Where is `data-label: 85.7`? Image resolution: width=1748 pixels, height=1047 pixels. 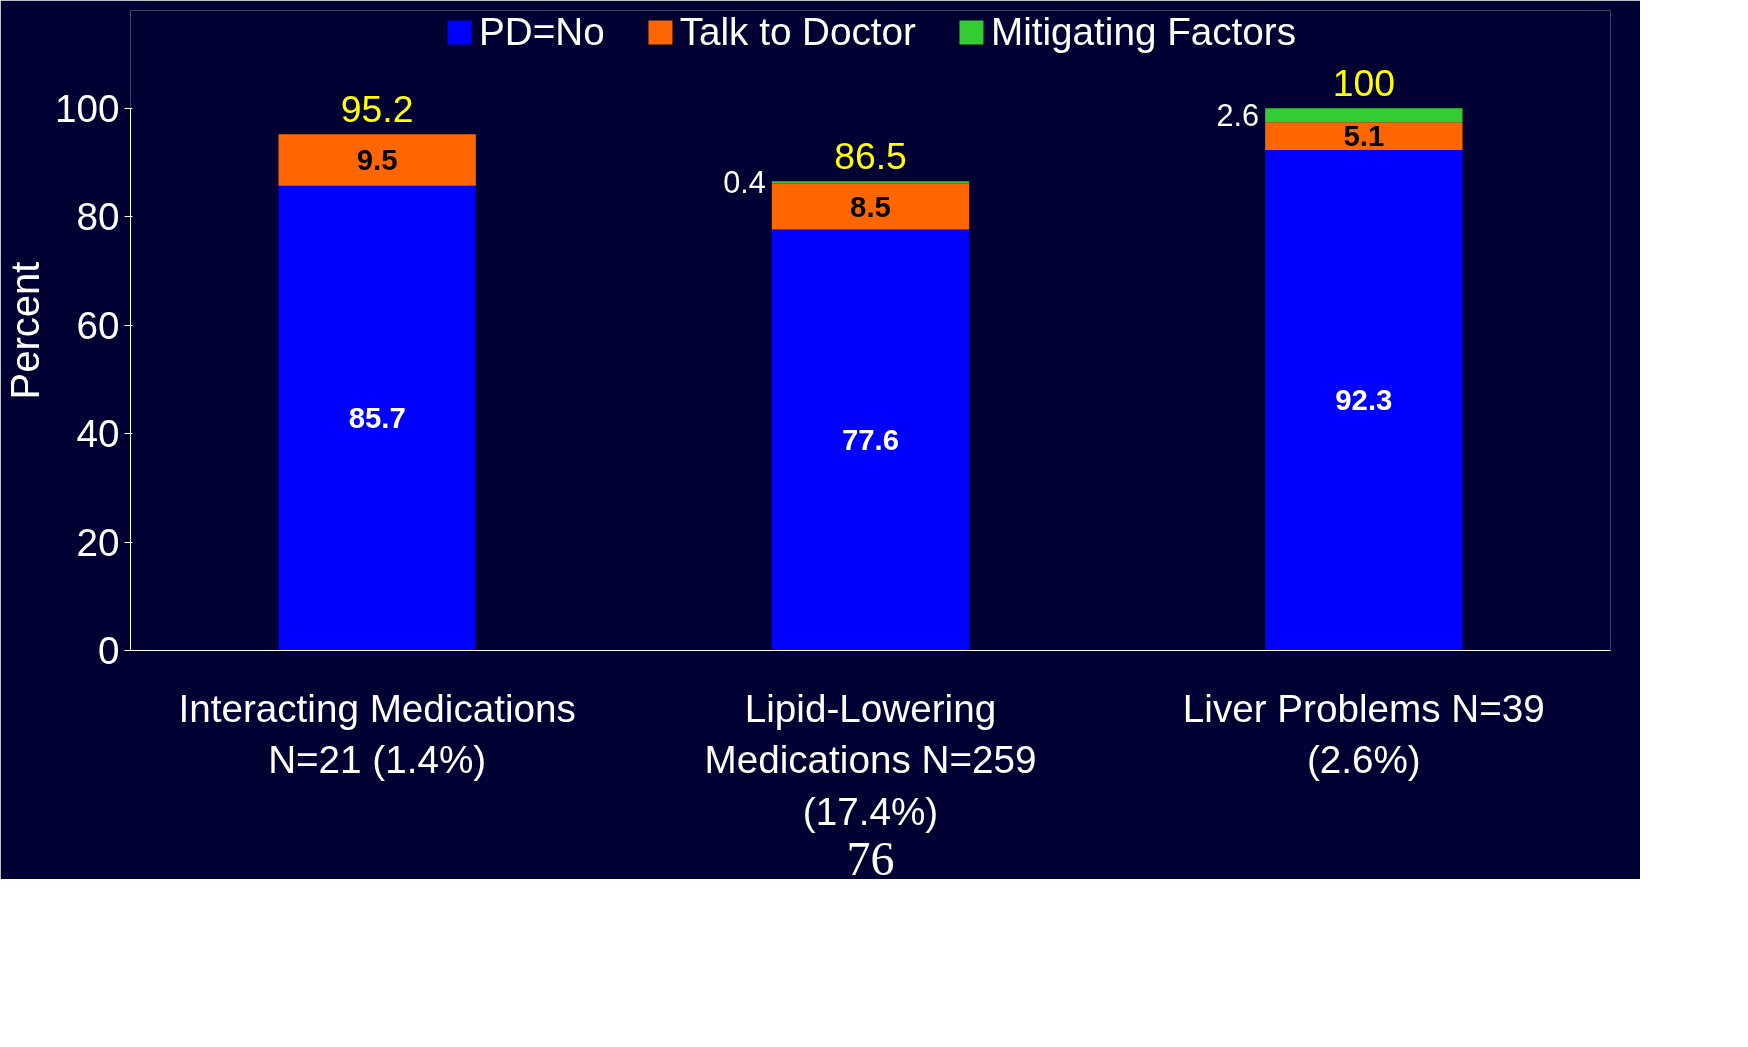
data-label: 85.7 is located at coordinates (377, 418).